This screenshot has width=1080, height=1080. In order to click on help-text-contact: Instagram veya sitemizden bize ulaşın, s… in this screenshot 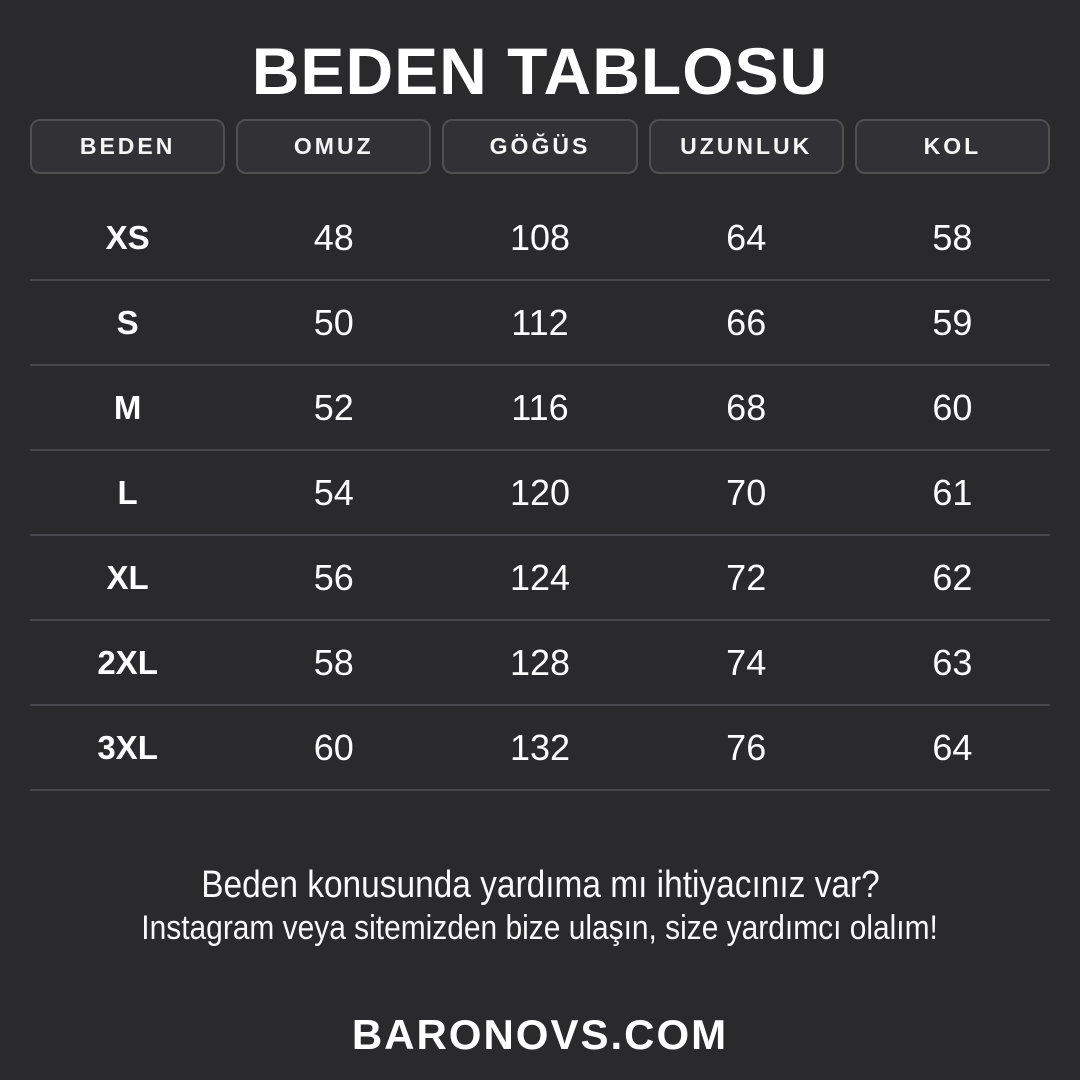, I will do `click(540, 928)`.